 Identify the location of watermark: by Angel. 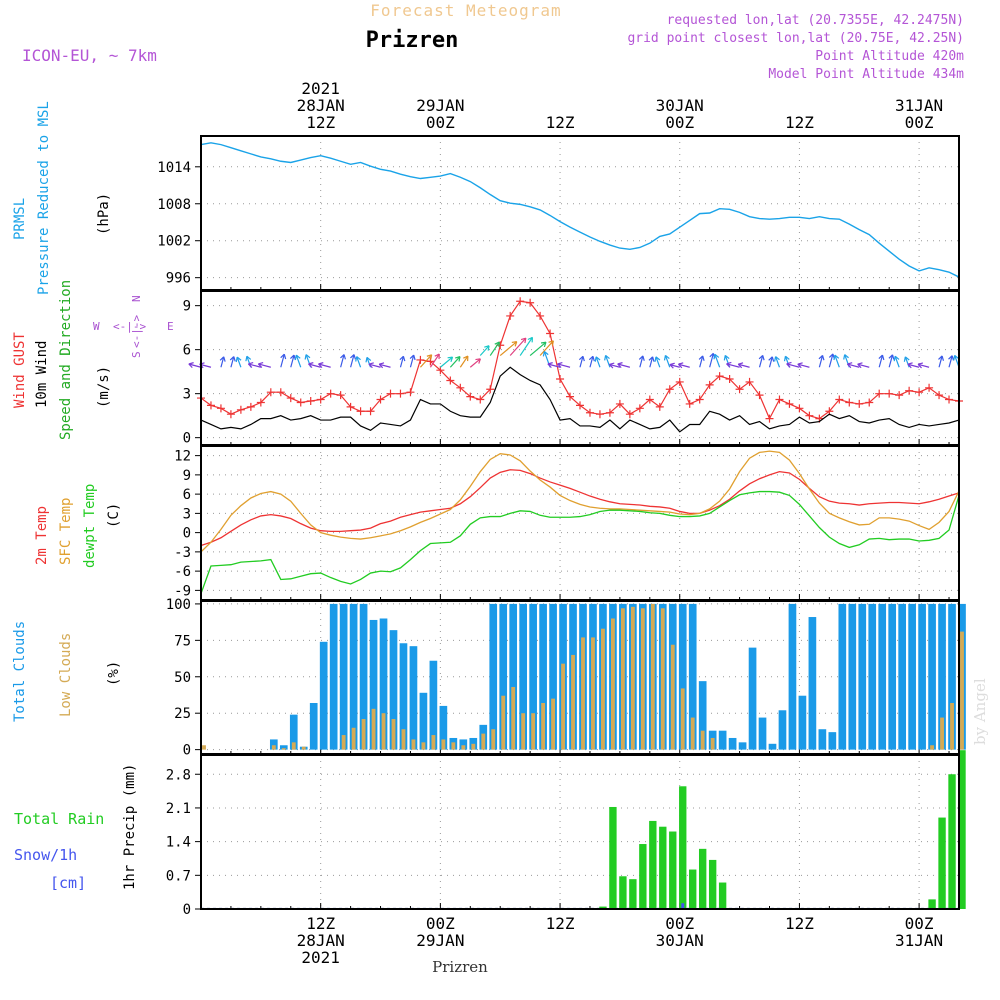
(980, 711).